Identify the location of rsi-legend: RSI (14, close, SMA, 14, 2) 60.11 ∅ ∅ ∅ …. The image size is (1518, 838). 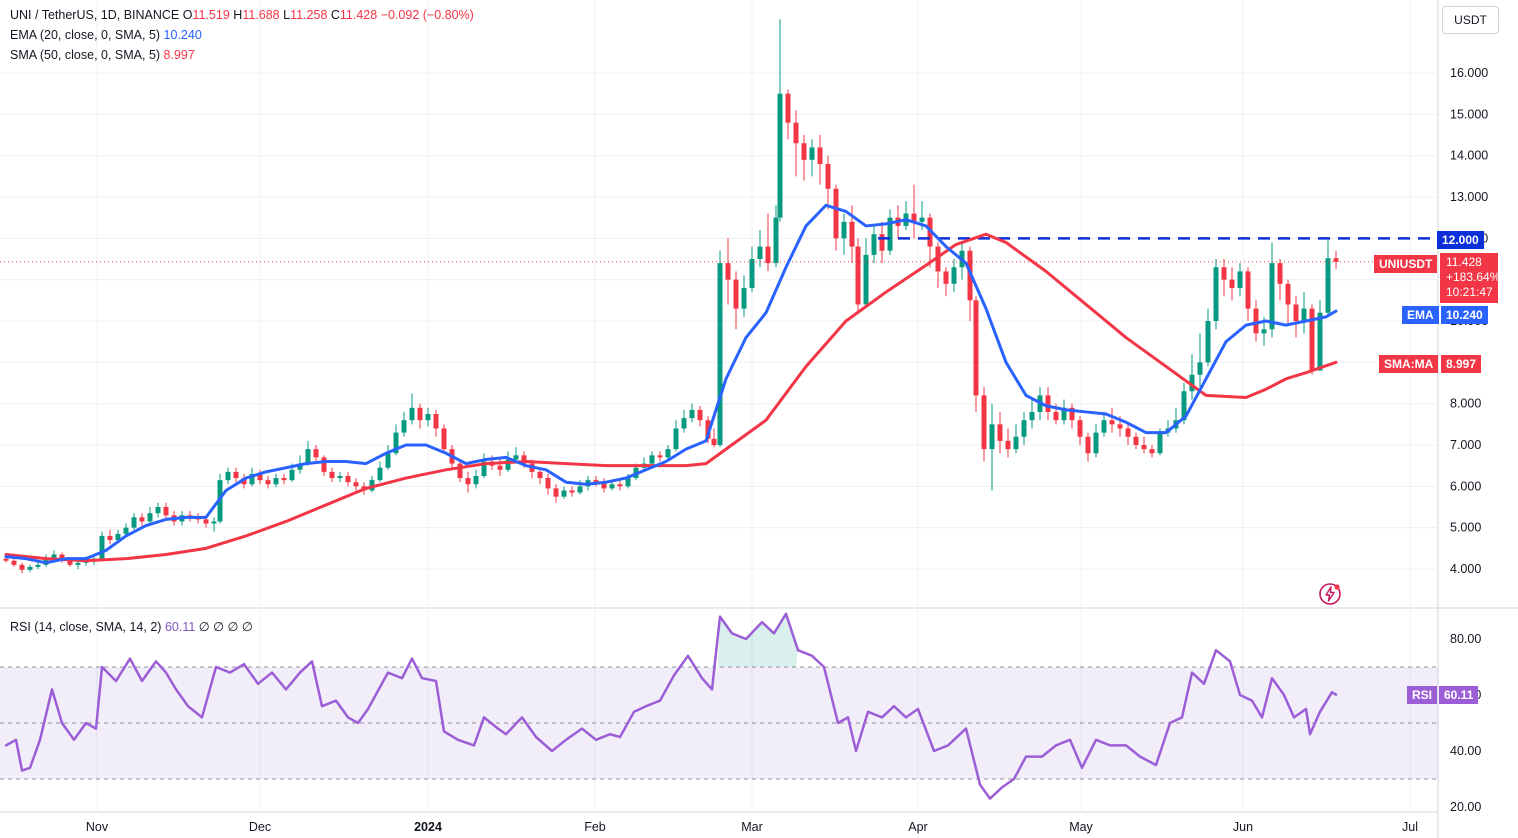
(131, 626).